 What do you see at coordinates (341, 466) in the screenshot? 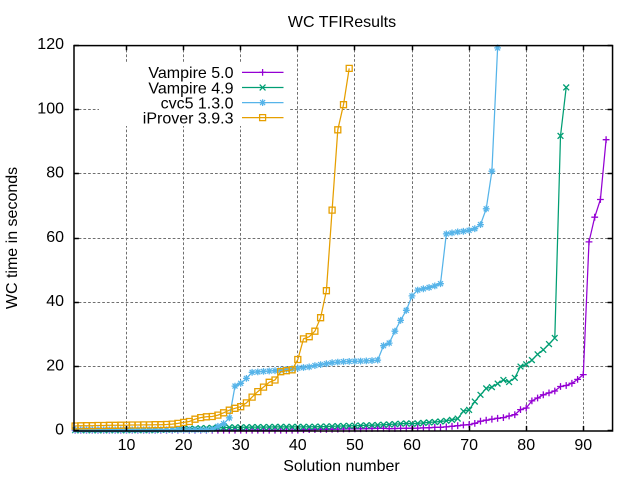
I see `svg-text: Solution number` at bounding box center [341, 466].